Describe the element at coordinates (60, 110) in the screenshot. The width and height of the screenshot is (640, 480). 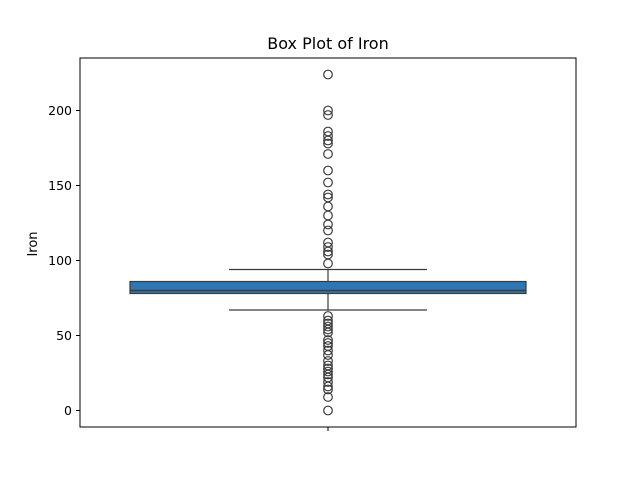
I see `y-tick-label: 200` at that location.